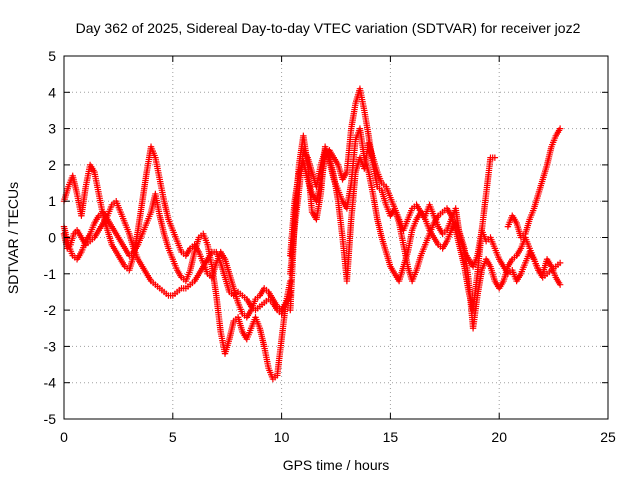  I want to click on y-tick-label: 2, so click(52, 165).